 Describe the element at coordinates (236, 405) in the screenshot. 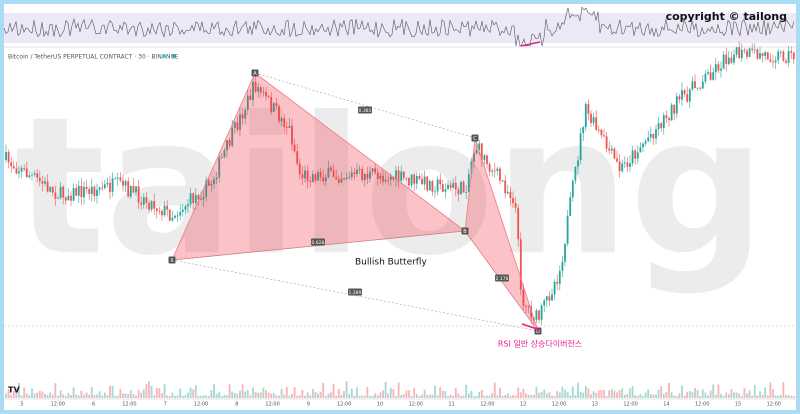

I see `time-label: 8` at that location.